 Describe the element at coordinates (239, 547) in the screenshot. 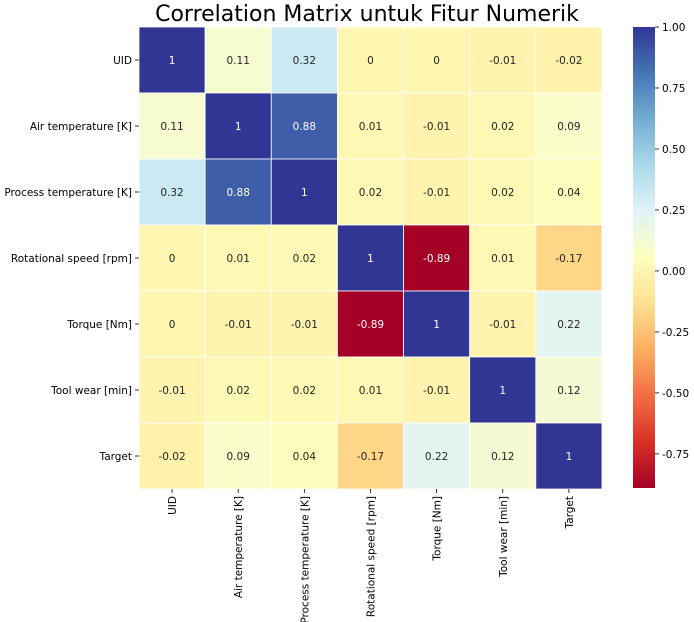

I see `column-label-air-temperature-k: Air temperature [K]` at that location.